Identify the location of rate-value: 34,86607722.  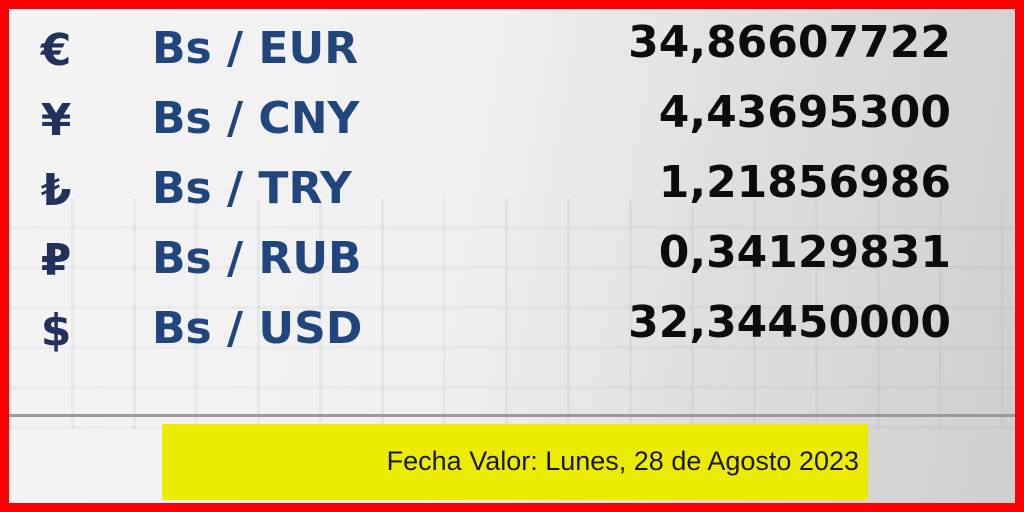
(789, 42).